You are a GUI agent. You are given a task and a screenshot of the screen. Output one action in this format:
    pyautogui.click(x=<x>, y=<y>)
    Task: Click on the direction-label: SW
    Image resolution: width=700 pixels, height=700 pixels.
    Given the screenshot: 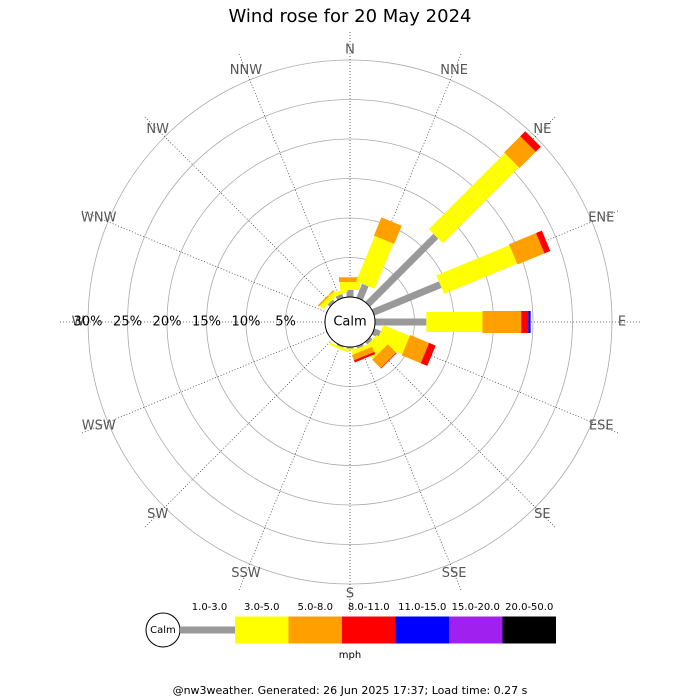 What is the action you would take?
    pyautogui.click(x=157, y=514)
    